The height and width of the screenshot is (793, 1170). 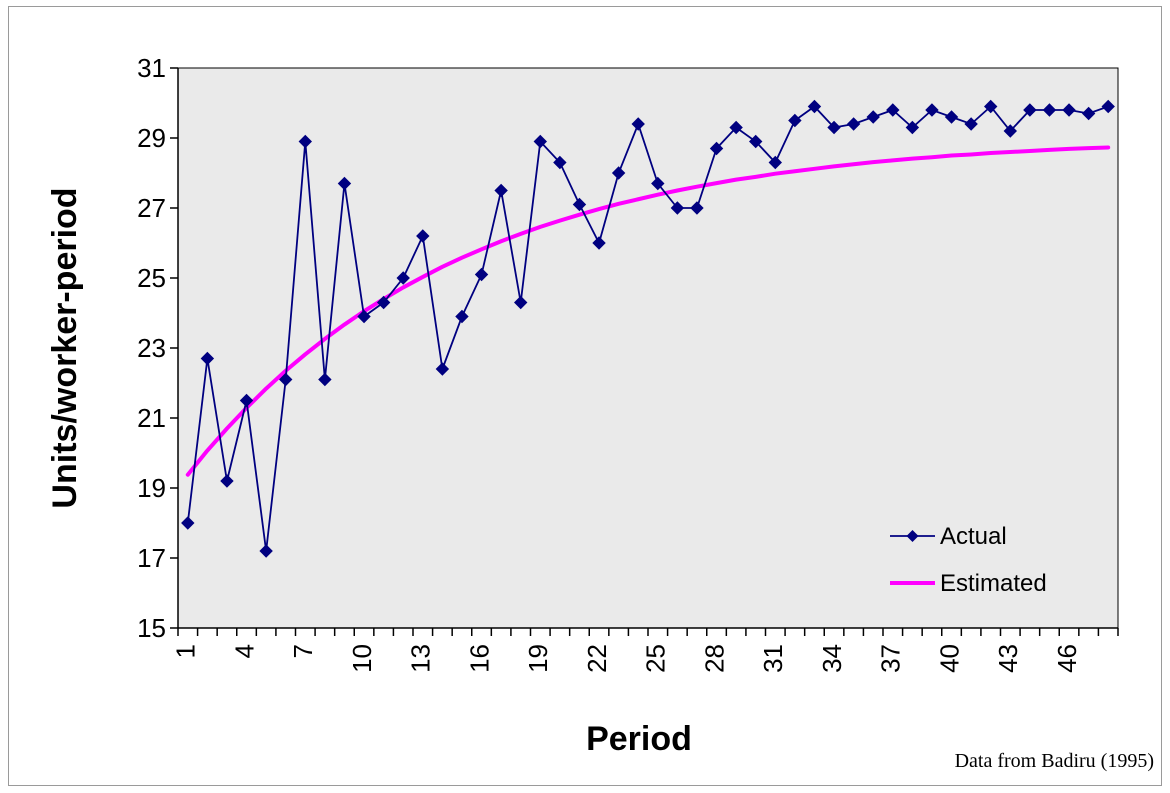 What do you see at coordinates (832, 658) in the screenshot?
I see `x-tick-label: 34` at bounding box center [832, 658].